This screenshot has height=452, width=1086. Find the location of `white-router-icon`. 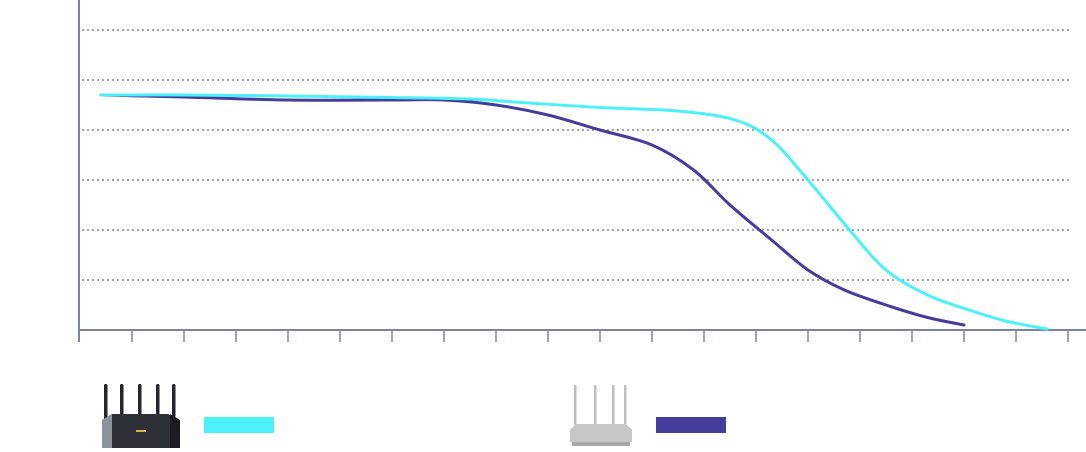

white-router-icon is located at coordinates (601, 415).